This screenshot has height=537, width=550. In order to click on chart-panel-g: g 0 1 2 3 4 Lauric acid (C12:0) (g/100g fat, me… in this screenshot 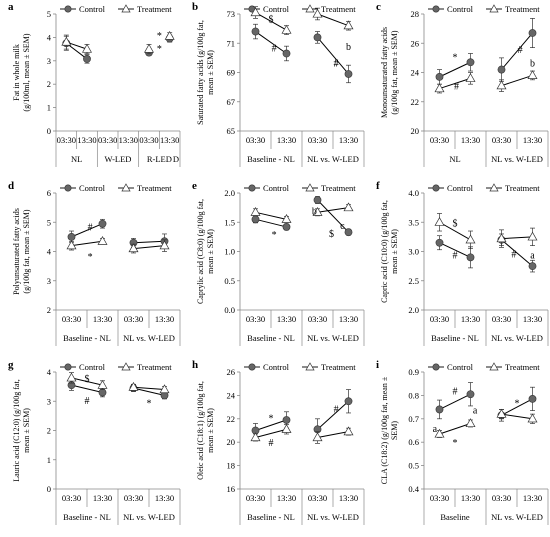, I will do `click(94, 442)`.